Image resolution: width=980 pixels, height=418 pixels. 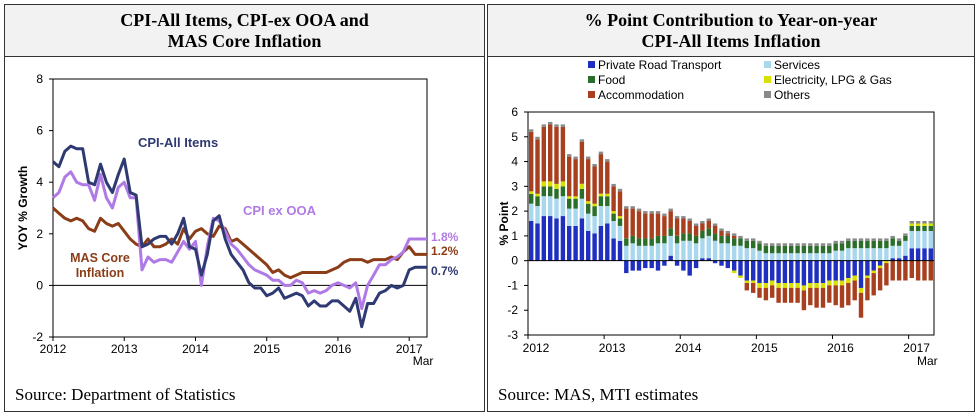 I want to click on left-source: Source: Department of Statistics, so click(x=125, y=394).